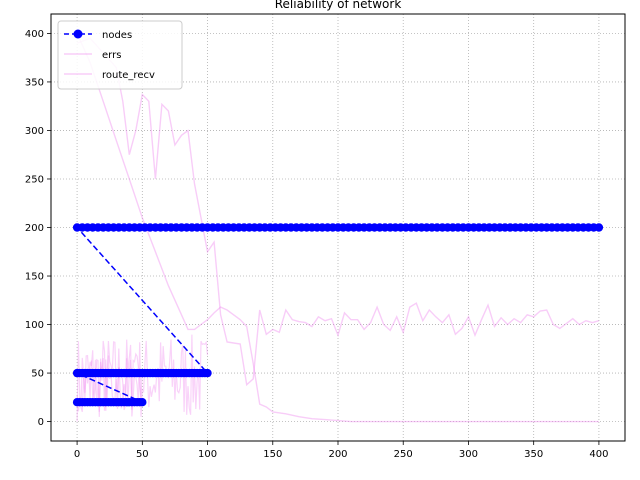 This screenshot has height=480, width=640. Describe the element at coordinates (533, 454) in the screenshot. I see `x-tick-label: 350` at that location.